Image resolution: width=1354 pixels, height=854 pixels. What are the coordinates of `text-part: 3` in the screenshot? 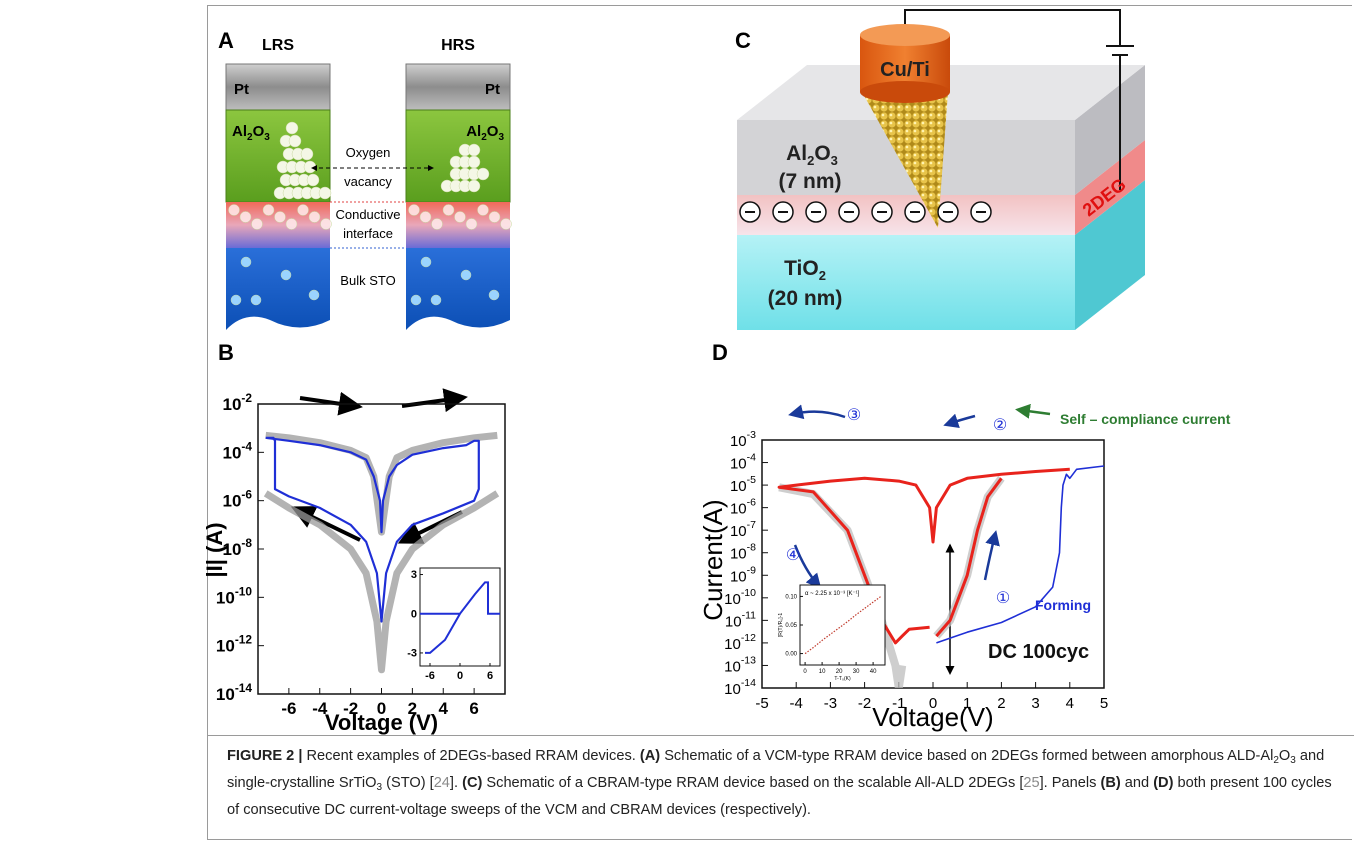 It's located at (501, 137).